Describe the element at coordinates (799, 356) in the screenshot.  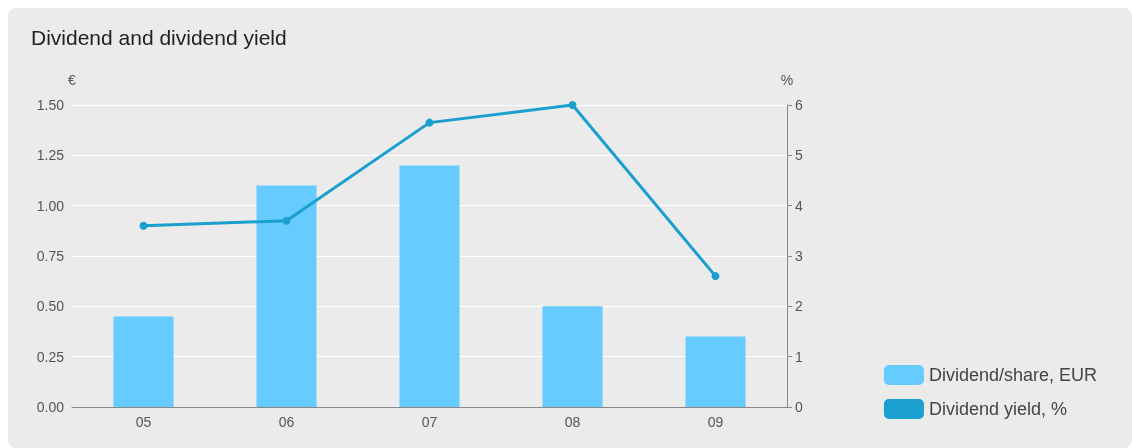
I see `y2-tick-label: 1` at that location.